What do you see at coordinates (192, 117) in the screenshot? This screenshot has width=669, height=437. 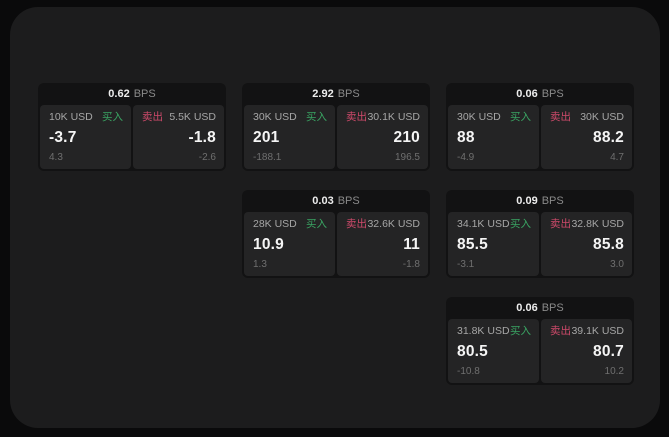 I see `sell-amount: 5.5K USD` at bounding box center [192, 117].